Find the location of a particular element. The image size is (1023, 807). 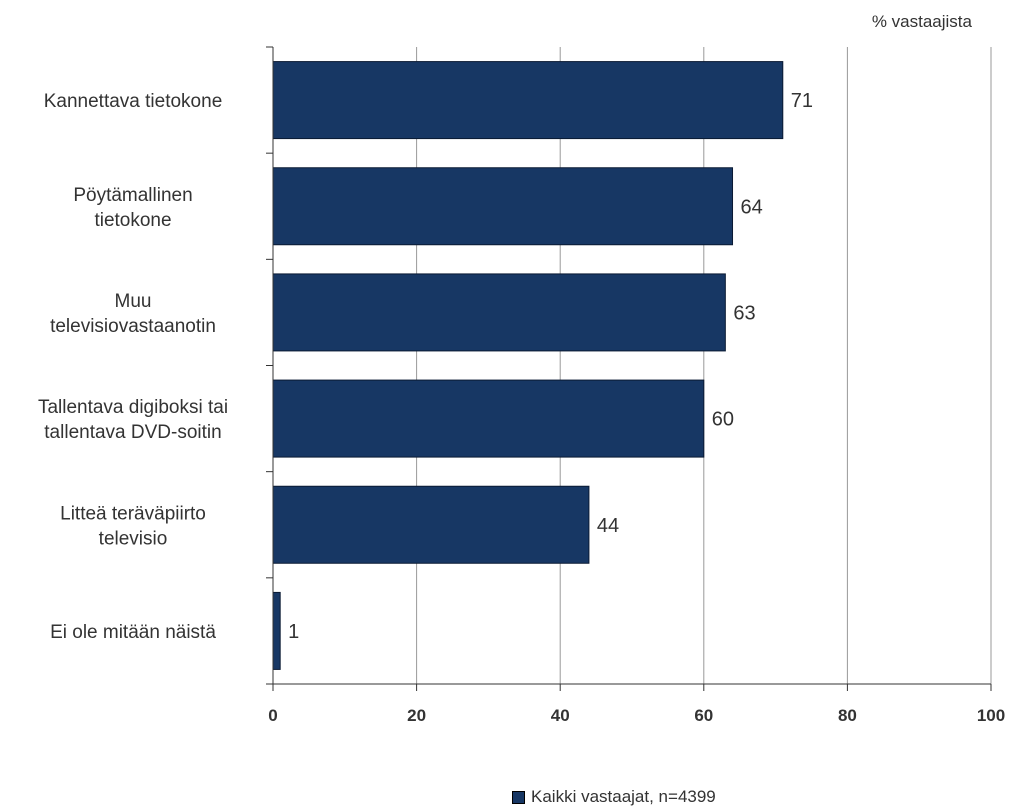

data-label: 44 is located at coordinates (608, 526).